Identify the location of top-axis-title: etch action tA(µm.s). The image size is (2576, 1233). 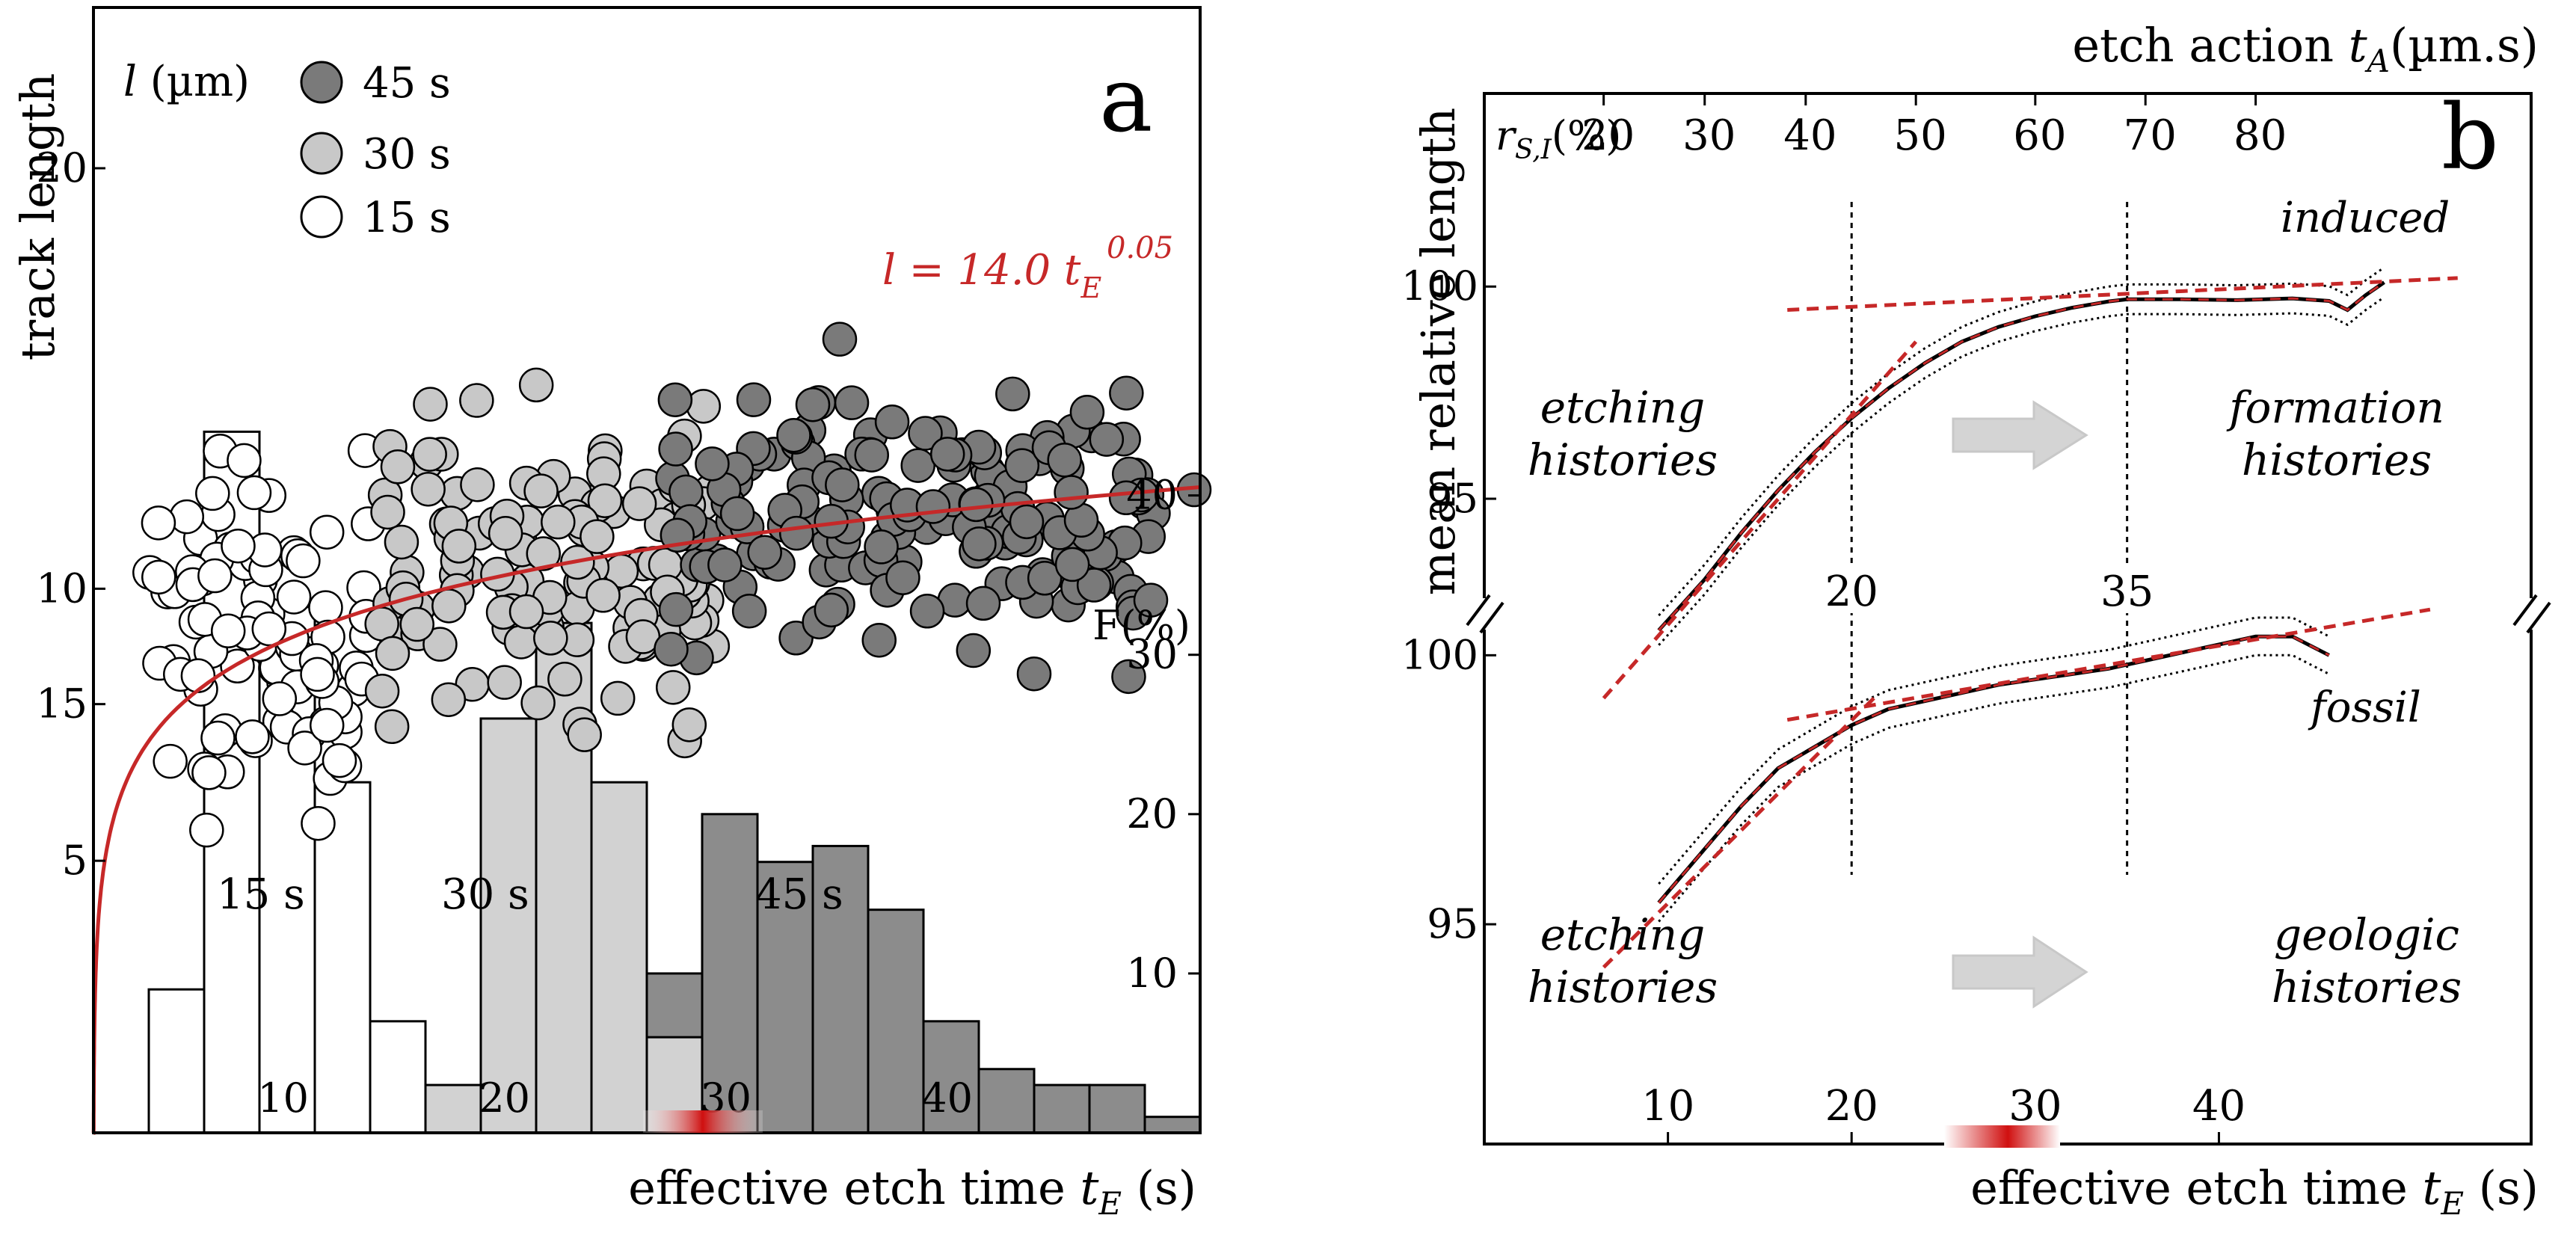
(2305, 48).